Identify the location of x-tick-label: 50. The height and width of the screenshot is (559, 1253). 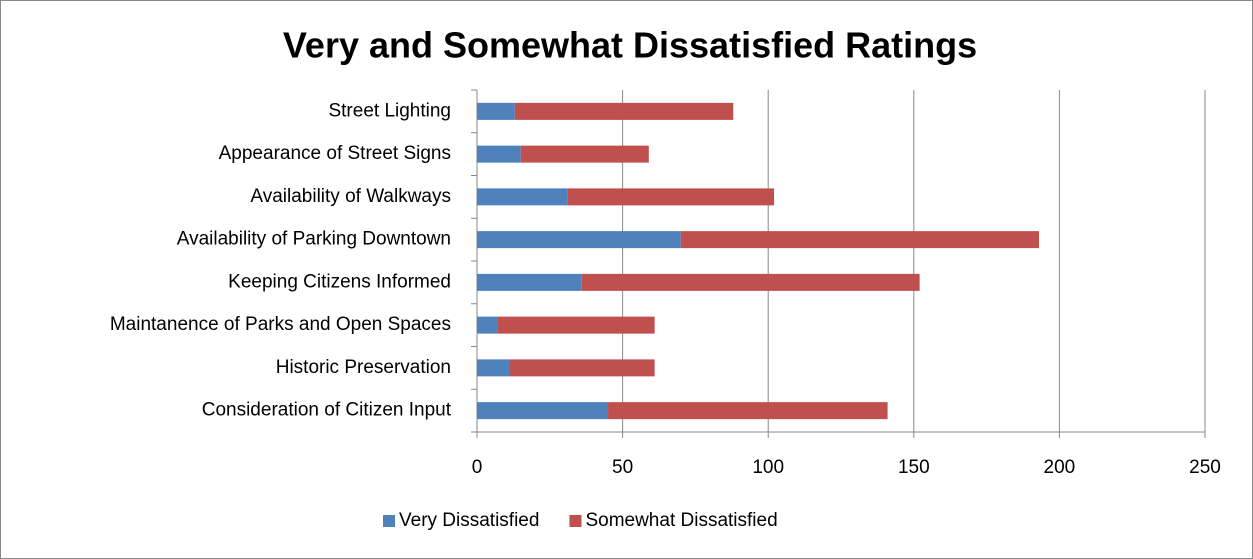
(622, 467).